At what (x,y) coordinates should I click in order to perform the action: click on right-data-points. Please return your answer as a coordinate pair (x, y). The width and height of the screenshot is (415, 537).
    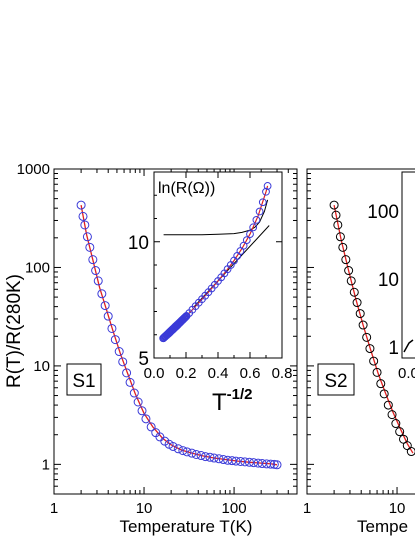
    Looking at the image, I should click on (372, 328).